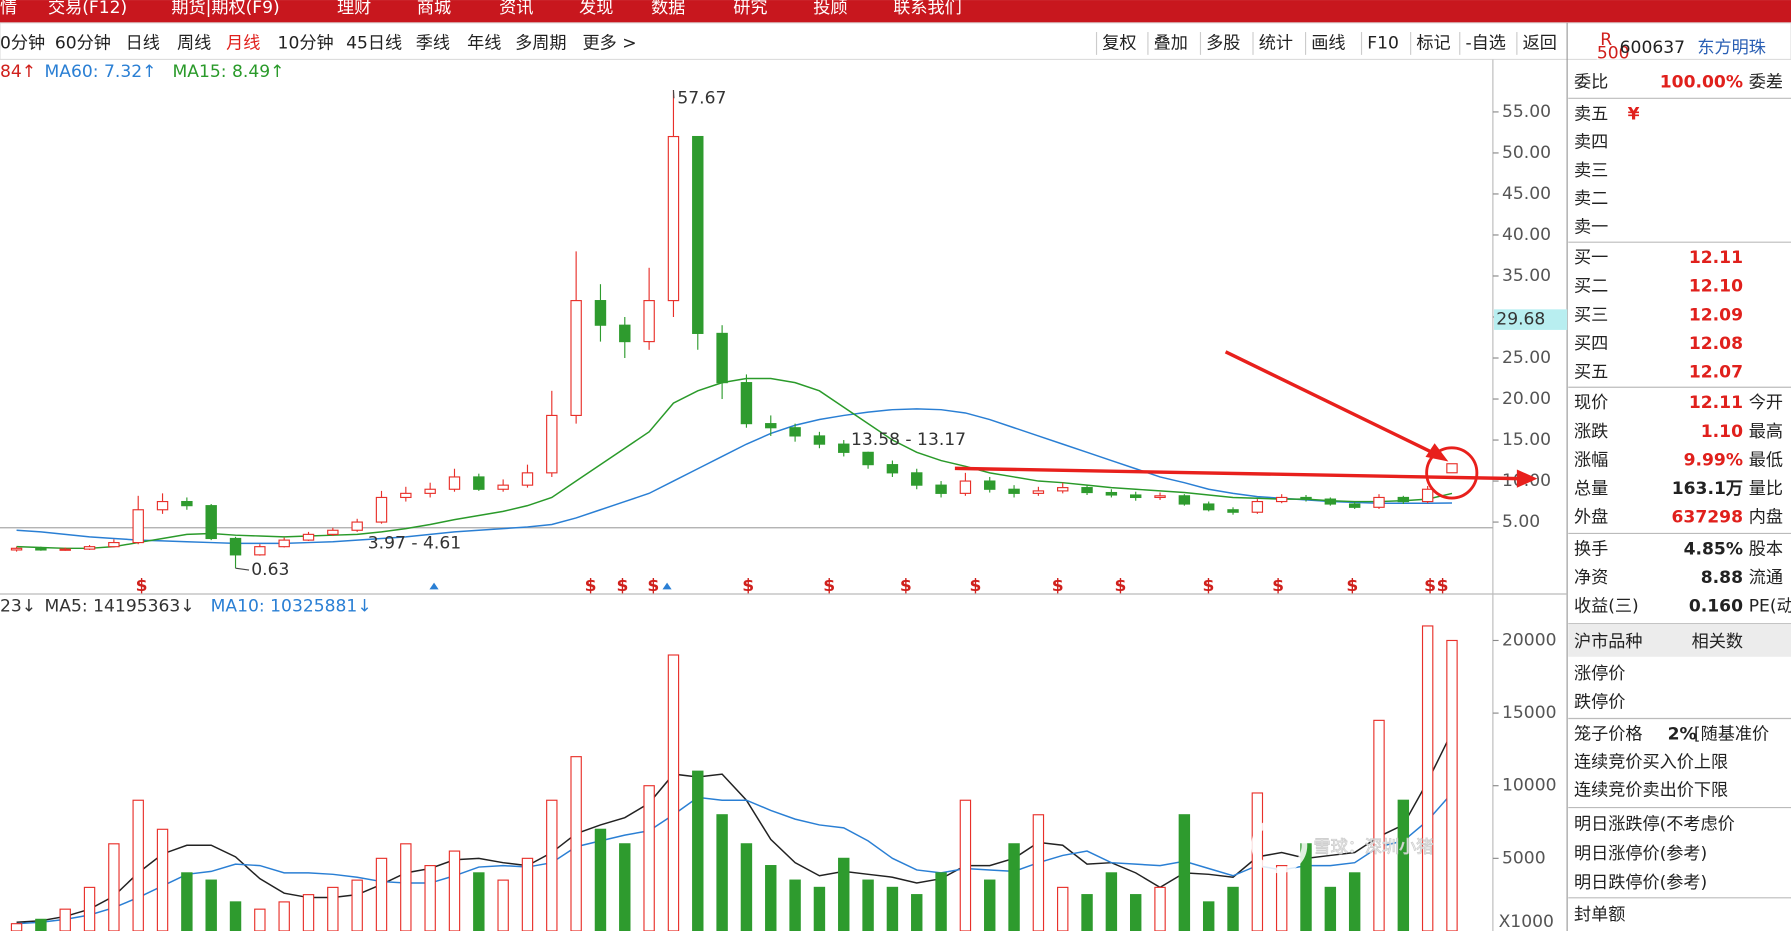  Describe the element at coordinates (750, 9) in the screenshot. I see `menu-item: 研究` at that location.